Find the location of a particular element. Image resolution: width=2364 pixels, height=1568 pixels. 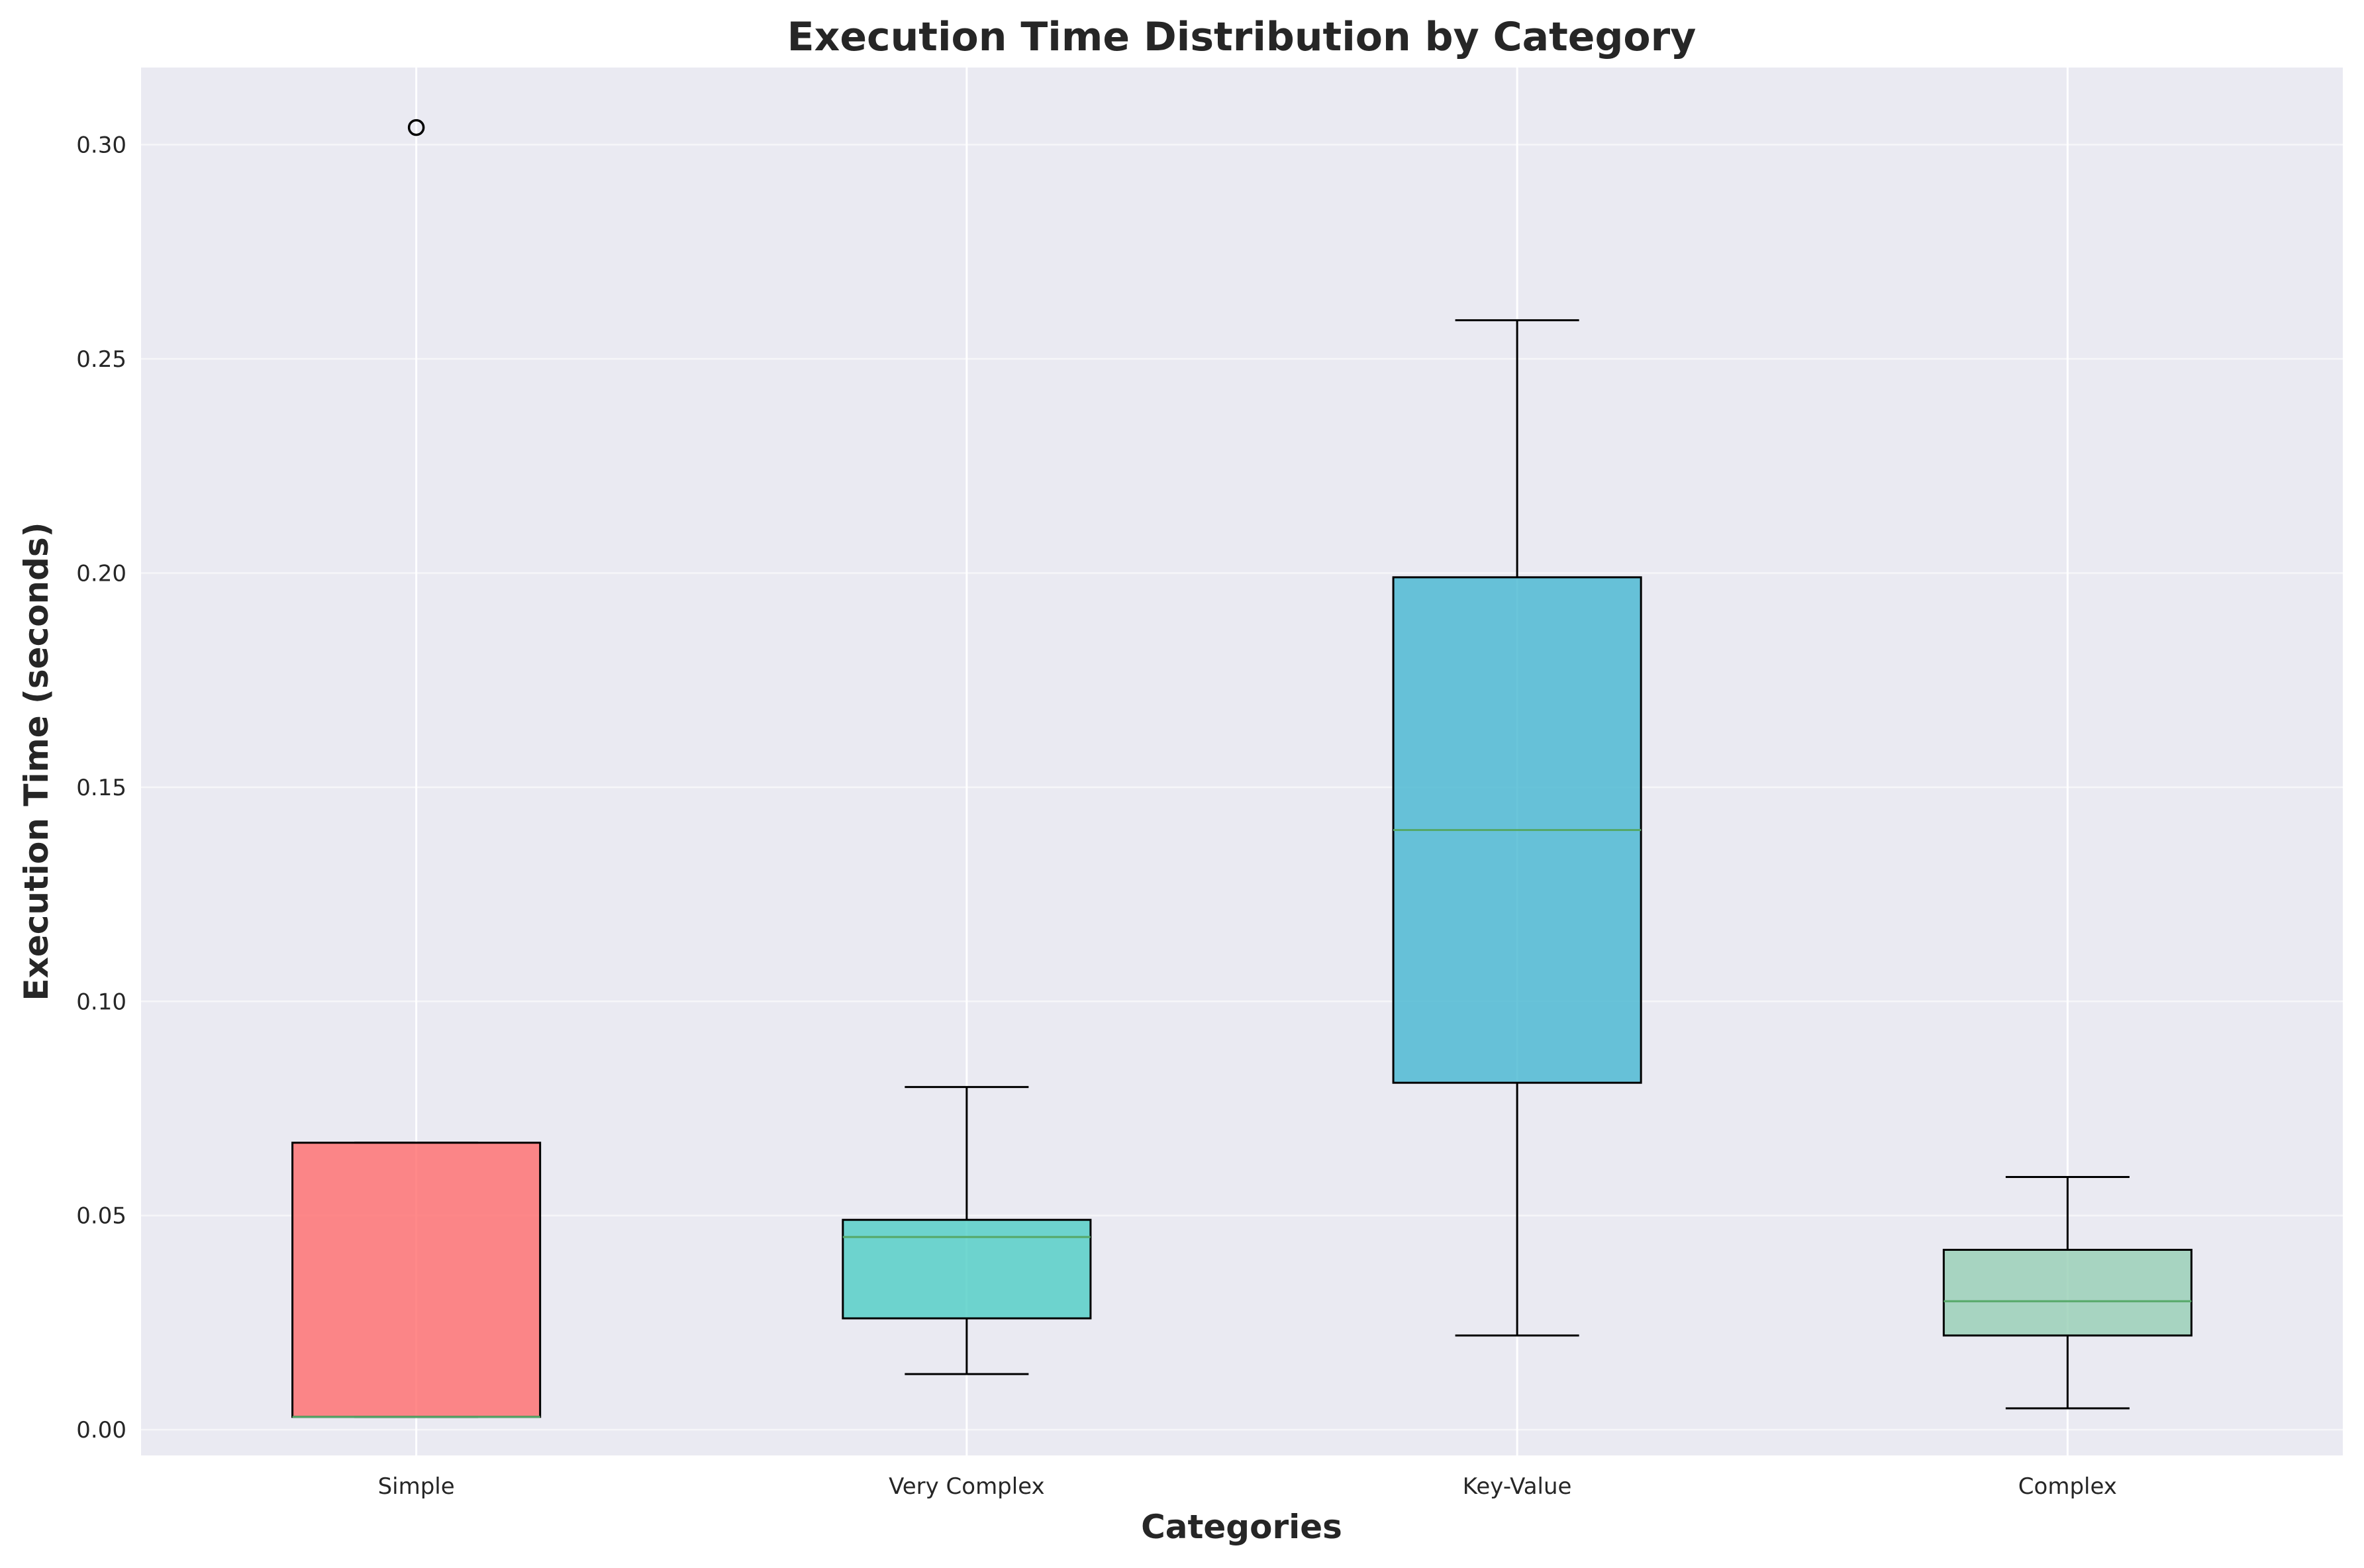

x-tick-label: Complex is located at coordinates (2067, 1486).